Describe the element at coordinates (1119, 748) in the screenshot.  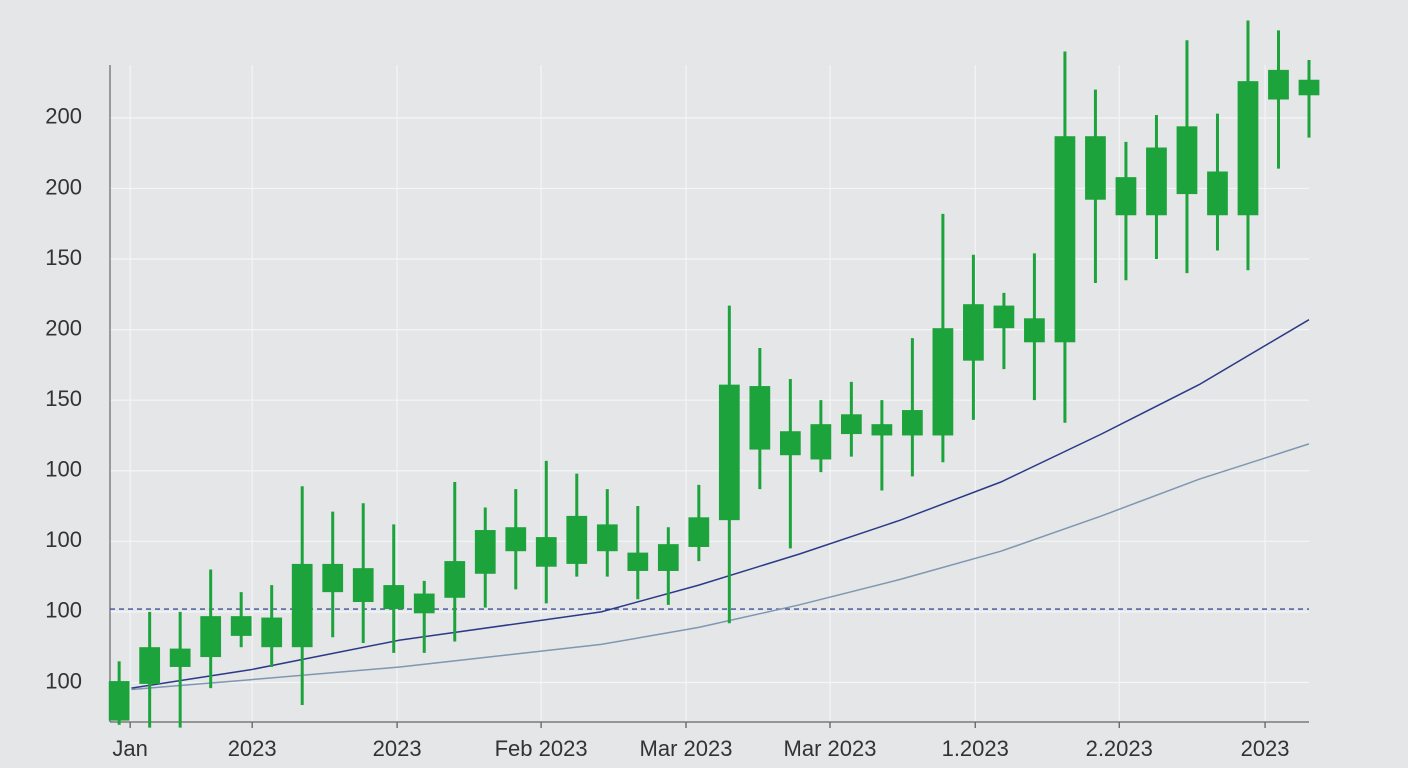
I see `x-tick-label: 2.2023` at that location.